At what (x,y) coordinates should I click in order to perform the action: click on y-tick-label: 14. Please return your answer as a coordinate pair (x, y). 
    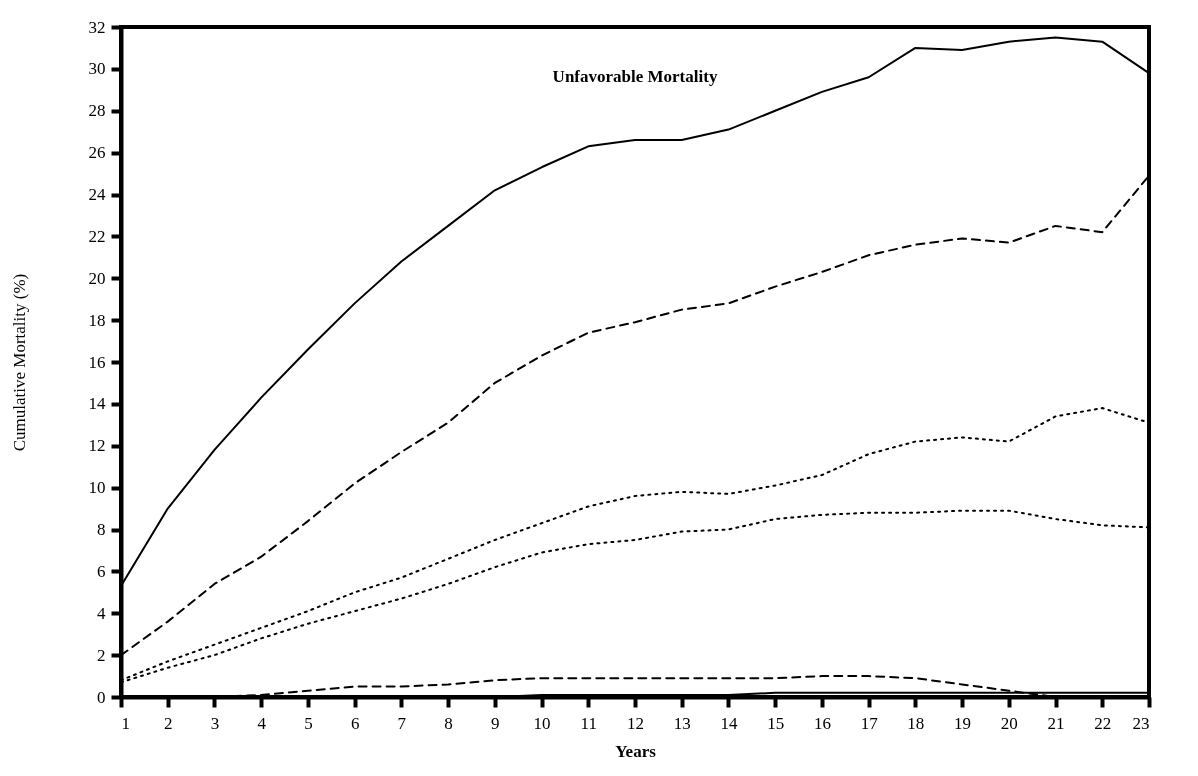
    Looking at the image, I should click on (97, 404).